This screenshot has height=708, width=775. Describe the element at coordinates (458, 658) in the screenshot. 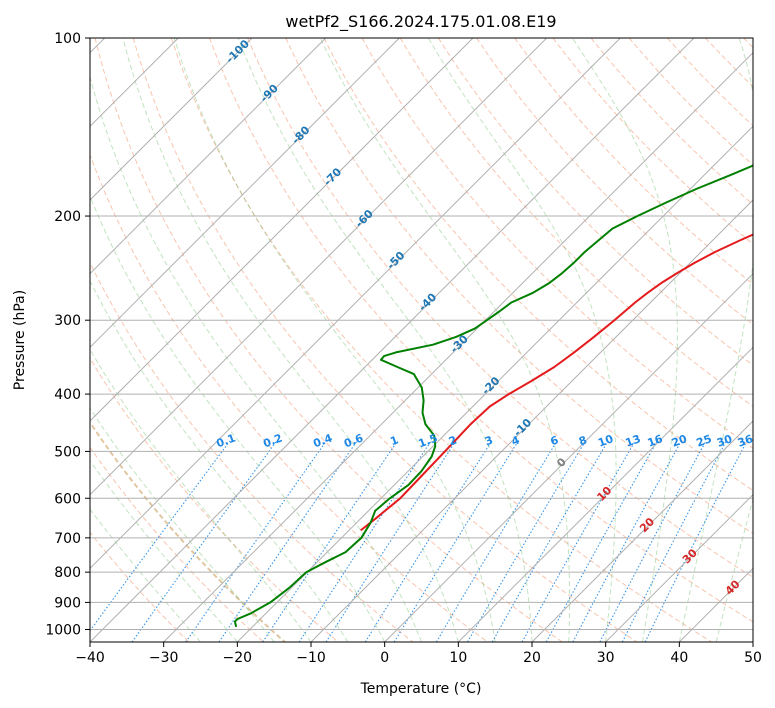

I see `x-tick-label: 10` at that location.